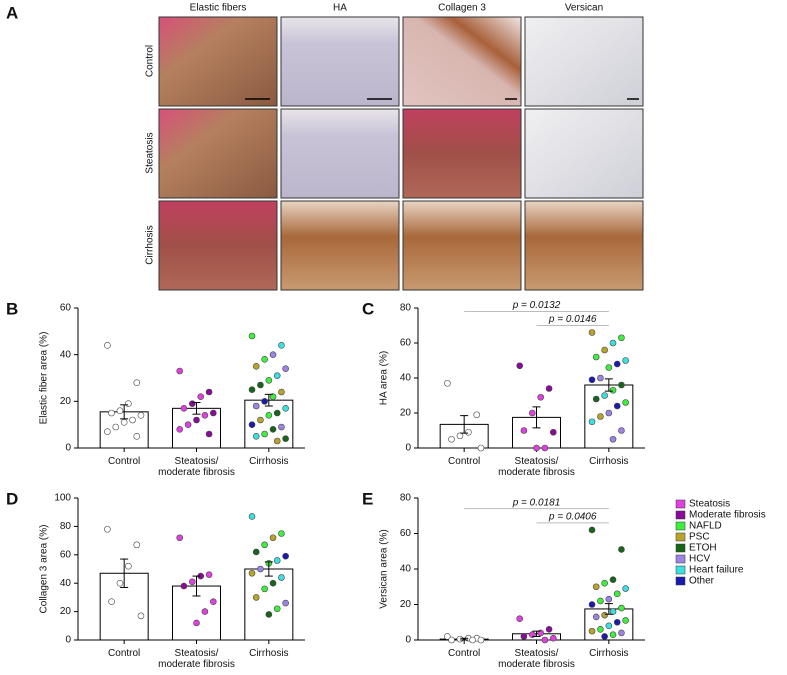  I want to click on column-header: Elastic fibers, so click(218, 8).